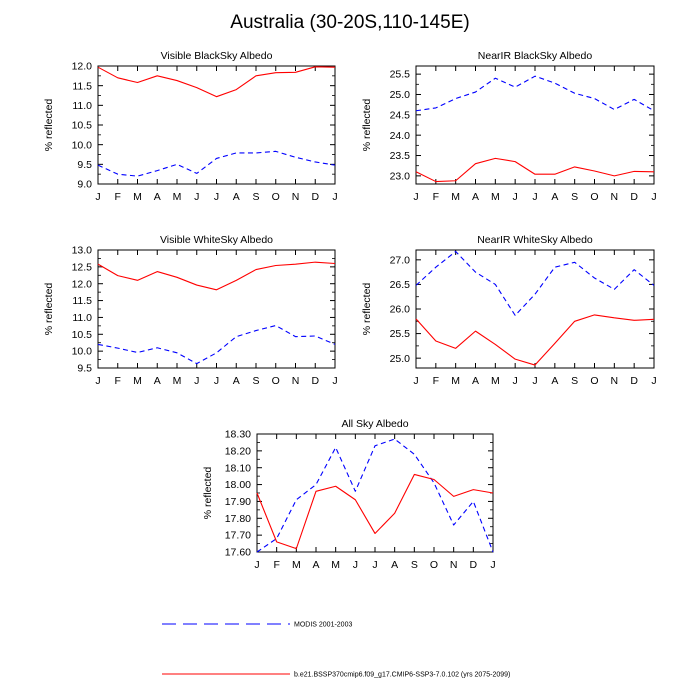 This screenshot has width=700, height=700. What do you see at coordinates (400, 115) in the screenshot?
I see `y-tick-label: 24.5` at bounding box center [400, 115].